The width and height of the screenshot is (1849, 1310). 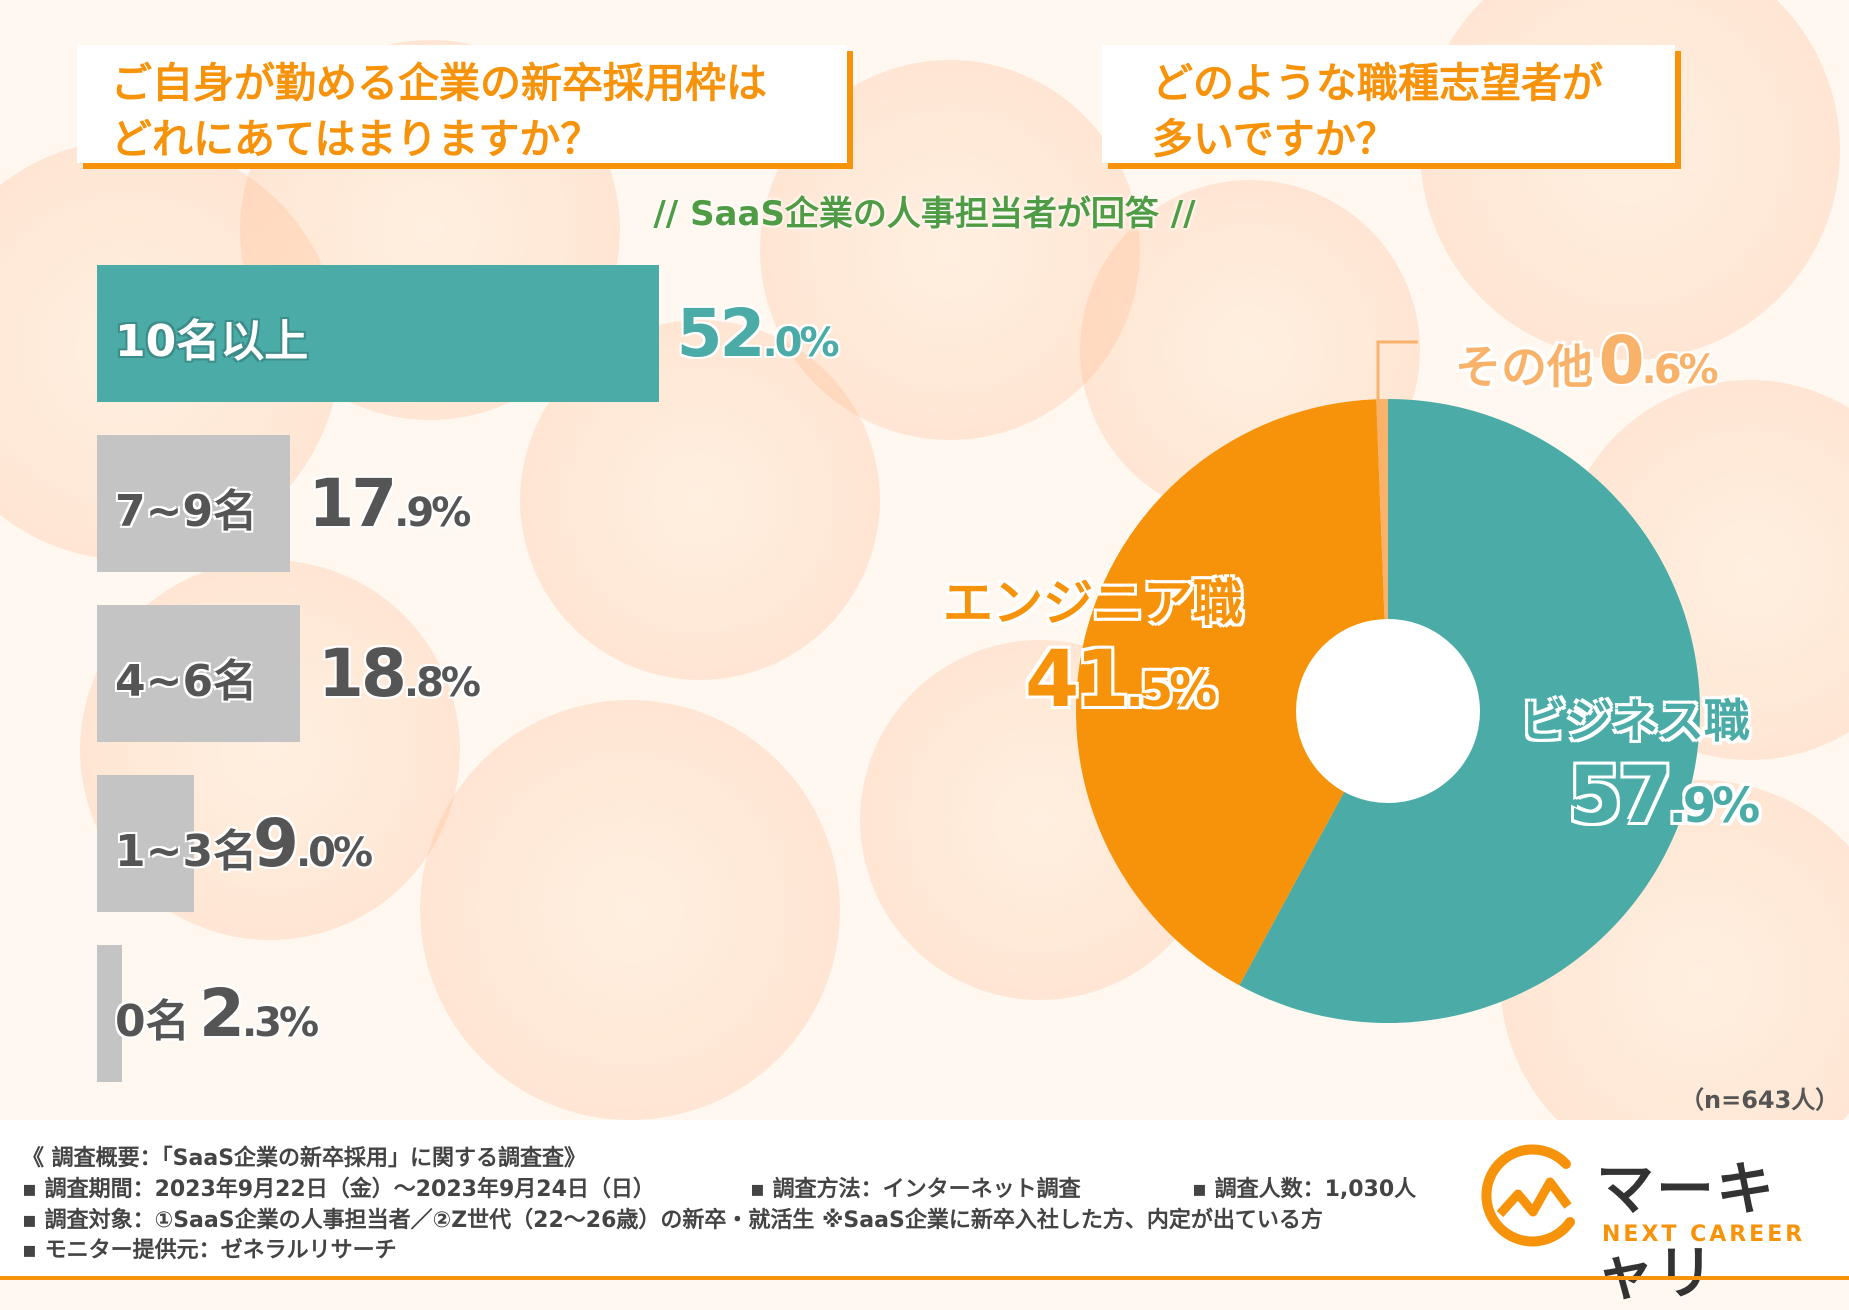 I want to click on bar-label: 7~9名, so click(x=186, y=511).